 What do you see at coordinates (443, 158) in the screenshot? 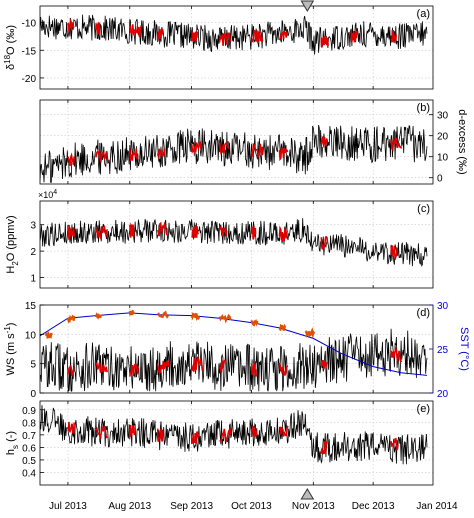
I see `y-tick-label: 10` at bounding box center [443, 158].